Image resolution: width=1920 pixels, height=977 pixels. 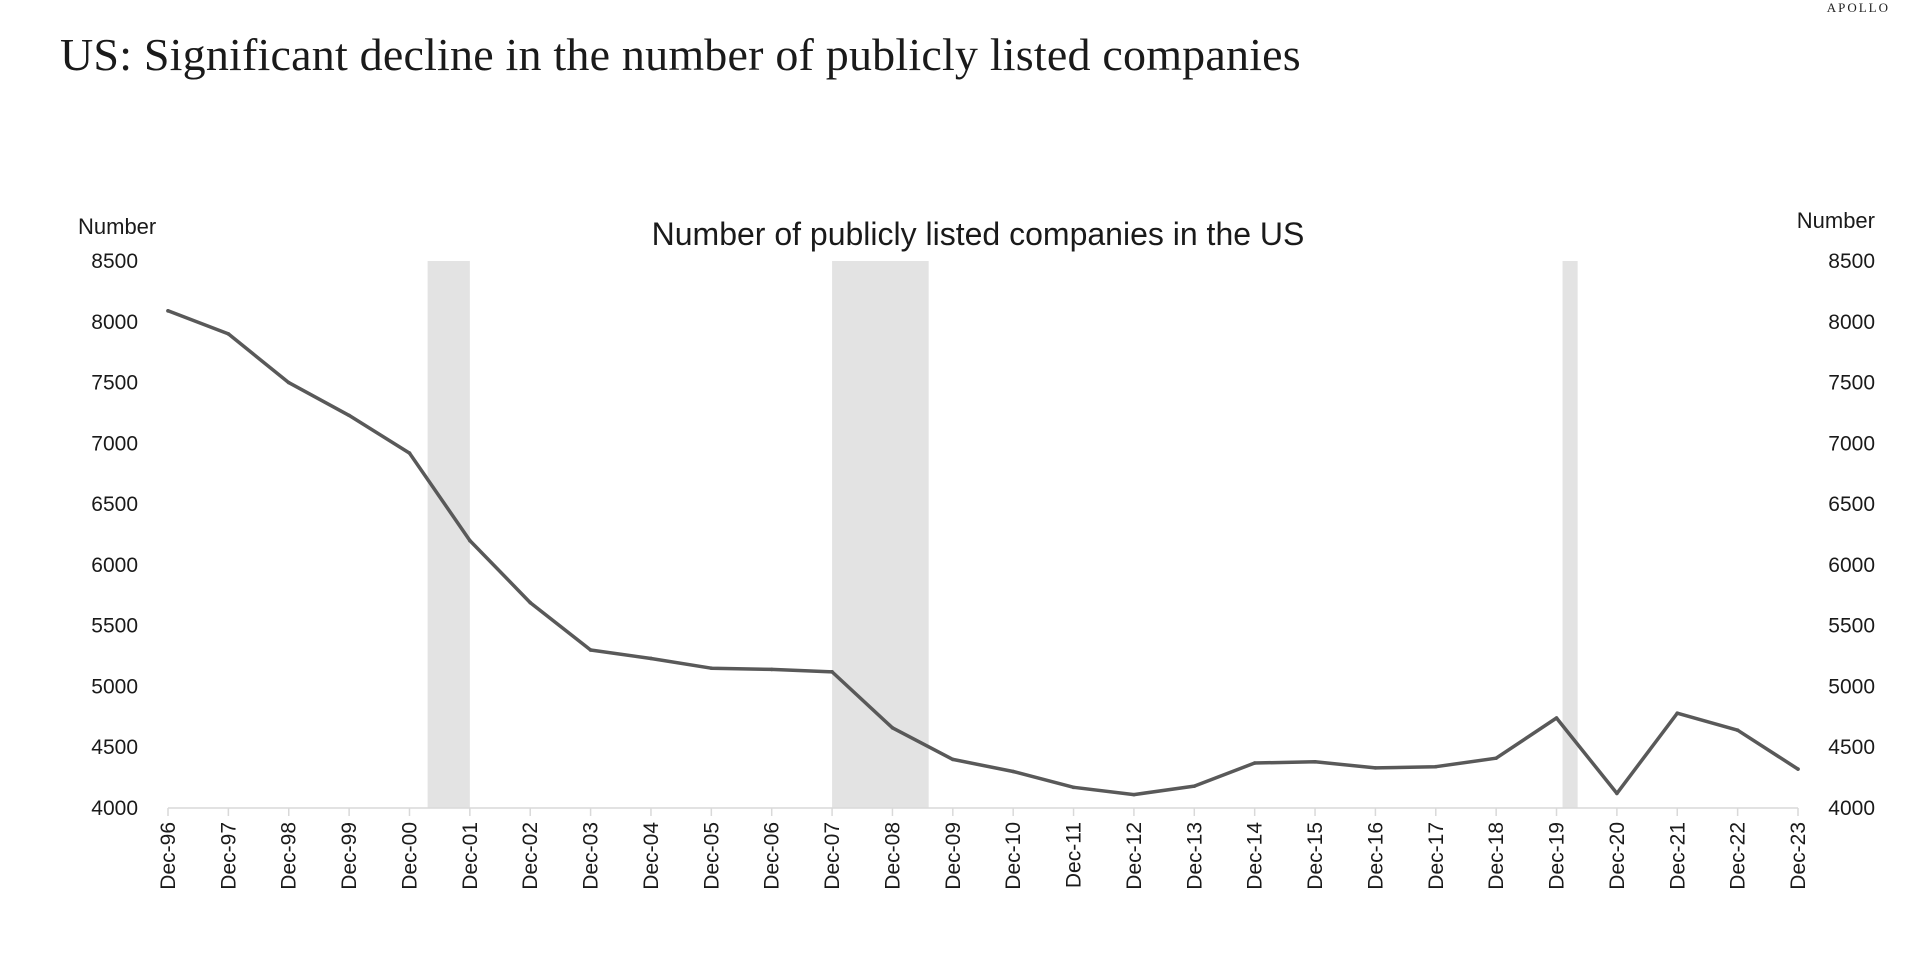 What do you see at coordinates (114, 504) in the screenshot?
I see `y-tick-left: 6500` at bounding box center [114, 504].